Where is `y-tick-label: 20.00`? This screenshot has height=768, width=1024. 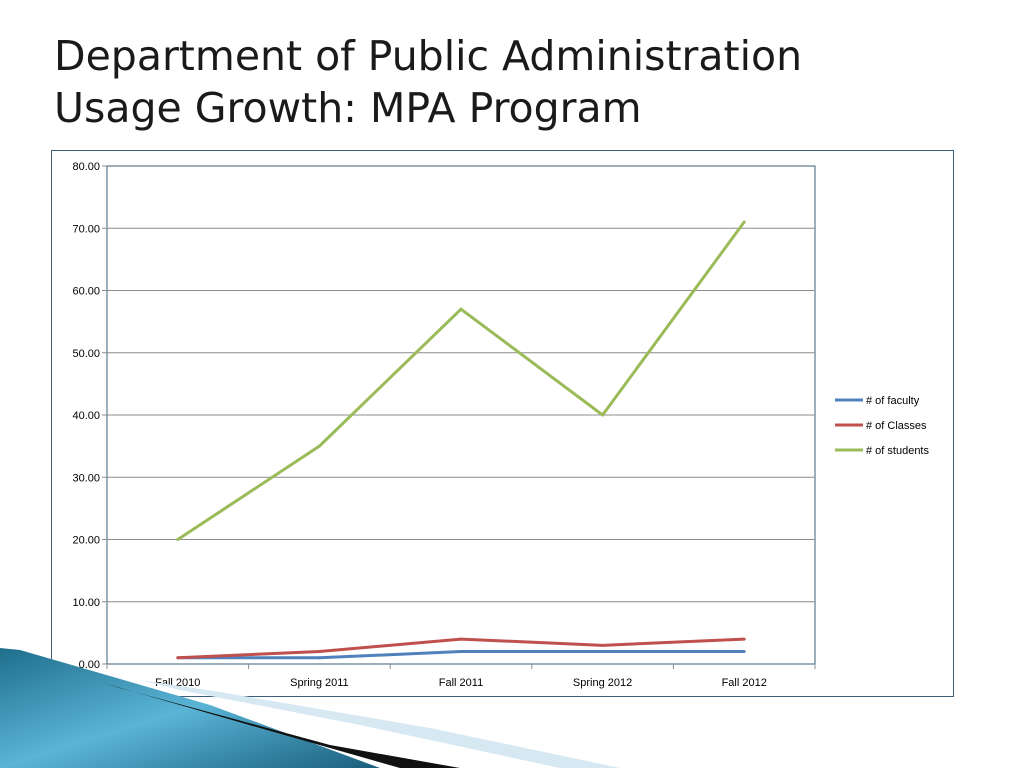 y-tick-label: 20.00 is located at coordinates (86, 541).